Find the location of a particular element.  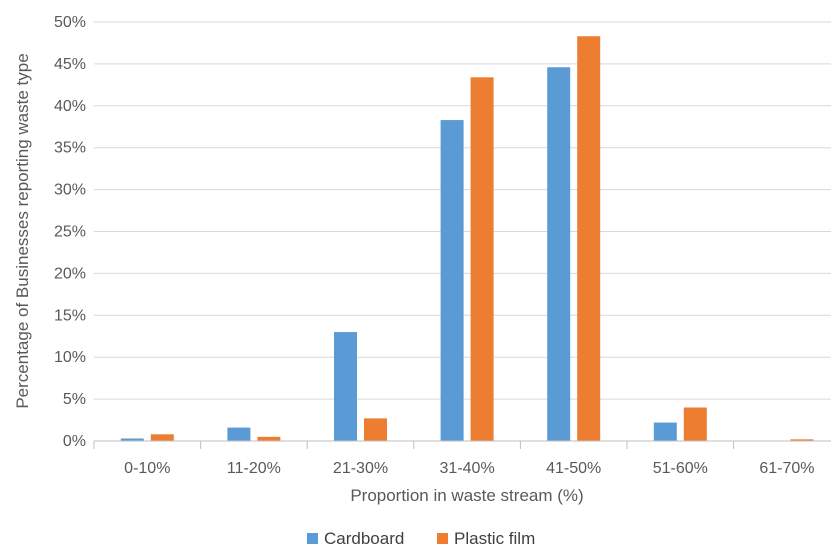

y-tick-label: 50% is located at coordinates (70, 22).